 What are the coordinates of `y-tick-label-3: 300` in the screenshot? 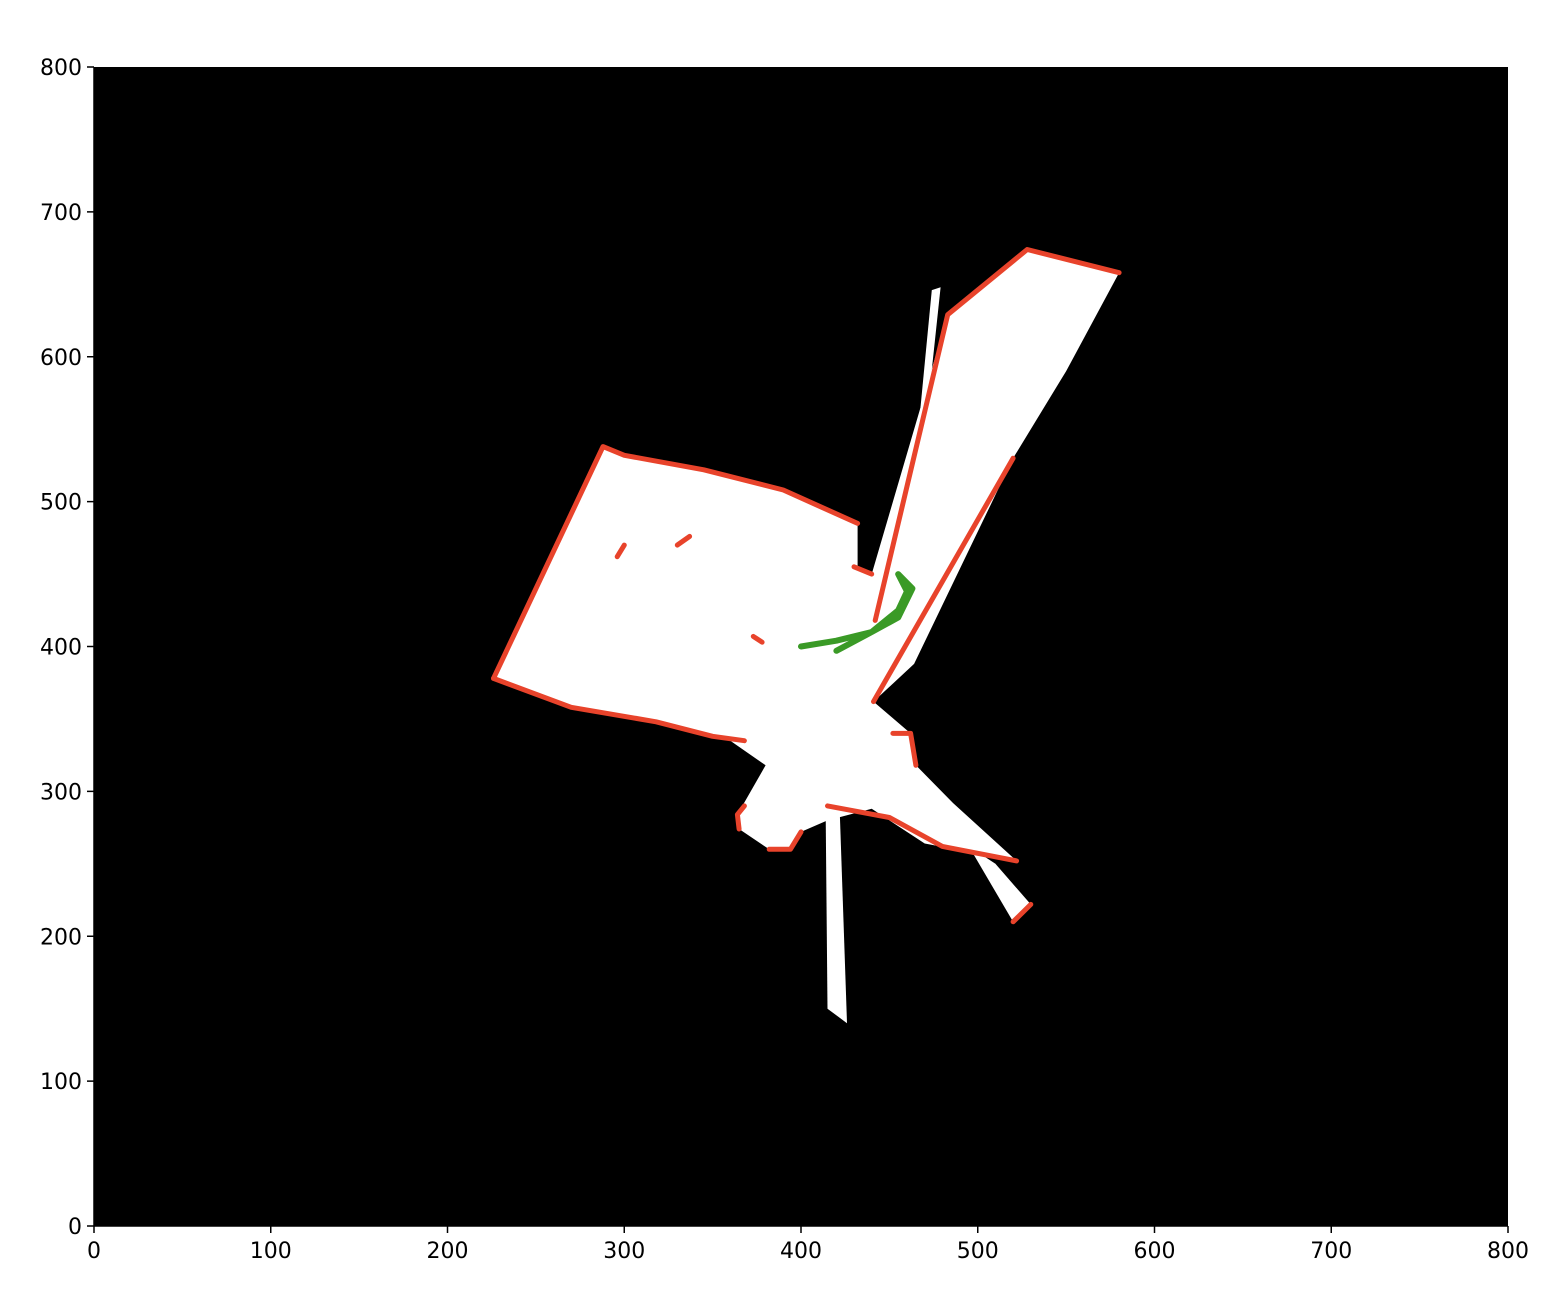 It's located at (61, 792).